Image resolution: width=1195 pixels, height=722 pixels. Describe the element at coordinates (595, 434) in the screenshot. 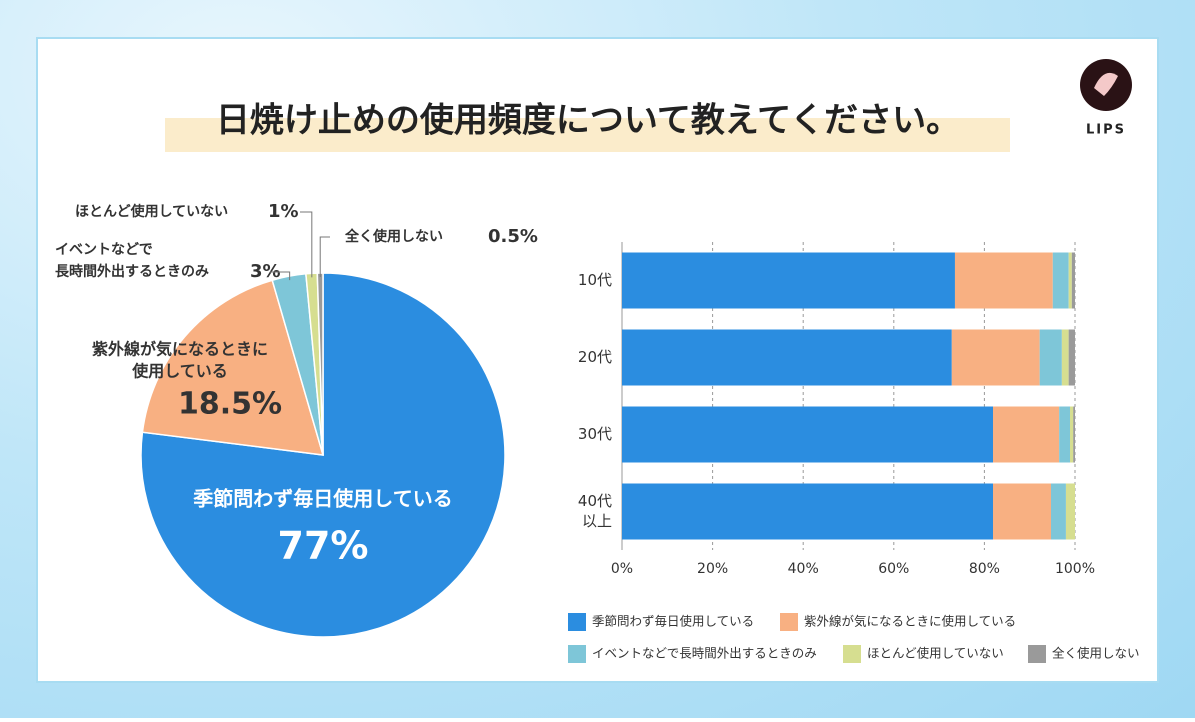

I see `y-tick-label: 30代` at that location.